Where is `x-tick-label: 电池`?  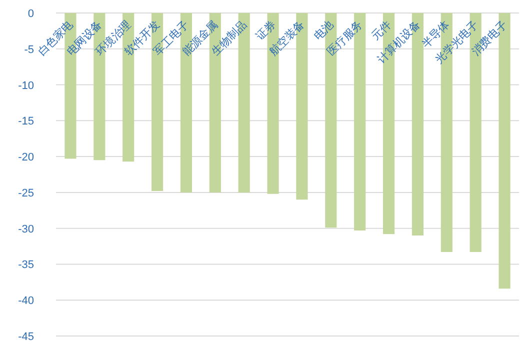 x-tick-label: 电池 is located at coordinates (323, 30).